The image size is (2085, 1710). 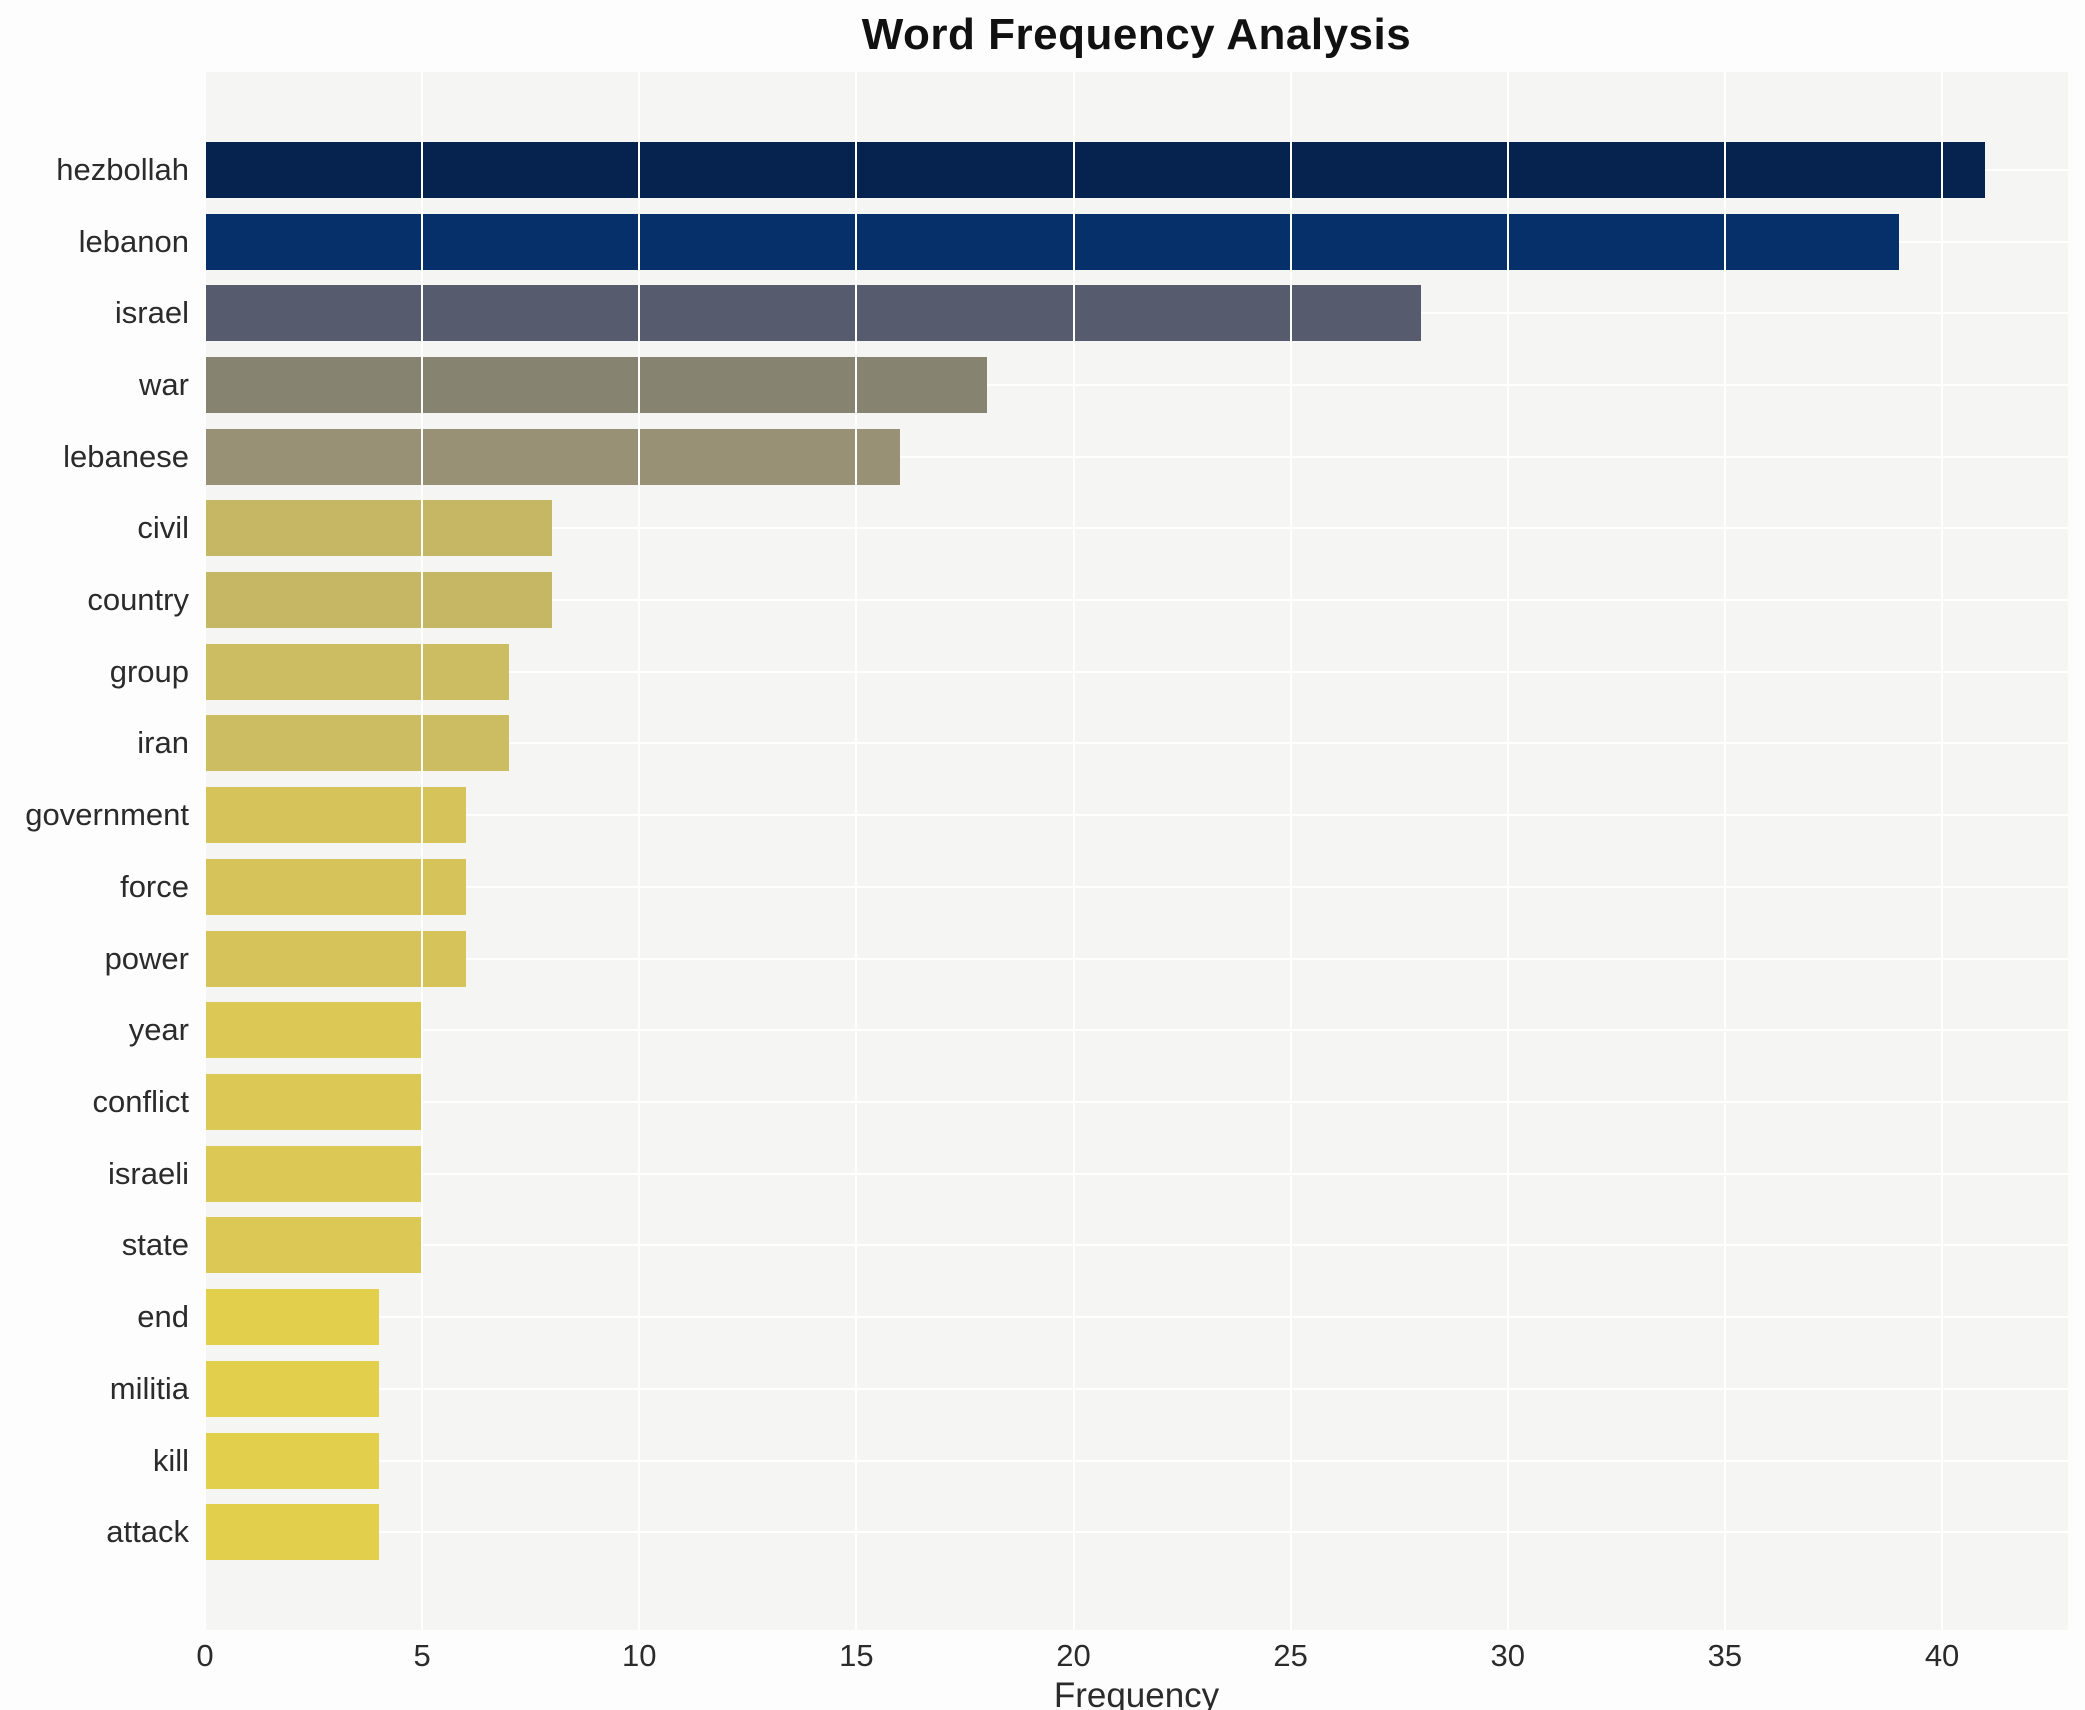 What do you see at coordinates (1136, 34) in the screenshot?
I see `chart-title: Word Frequency Analysis` at bounding box center [1136, 34].